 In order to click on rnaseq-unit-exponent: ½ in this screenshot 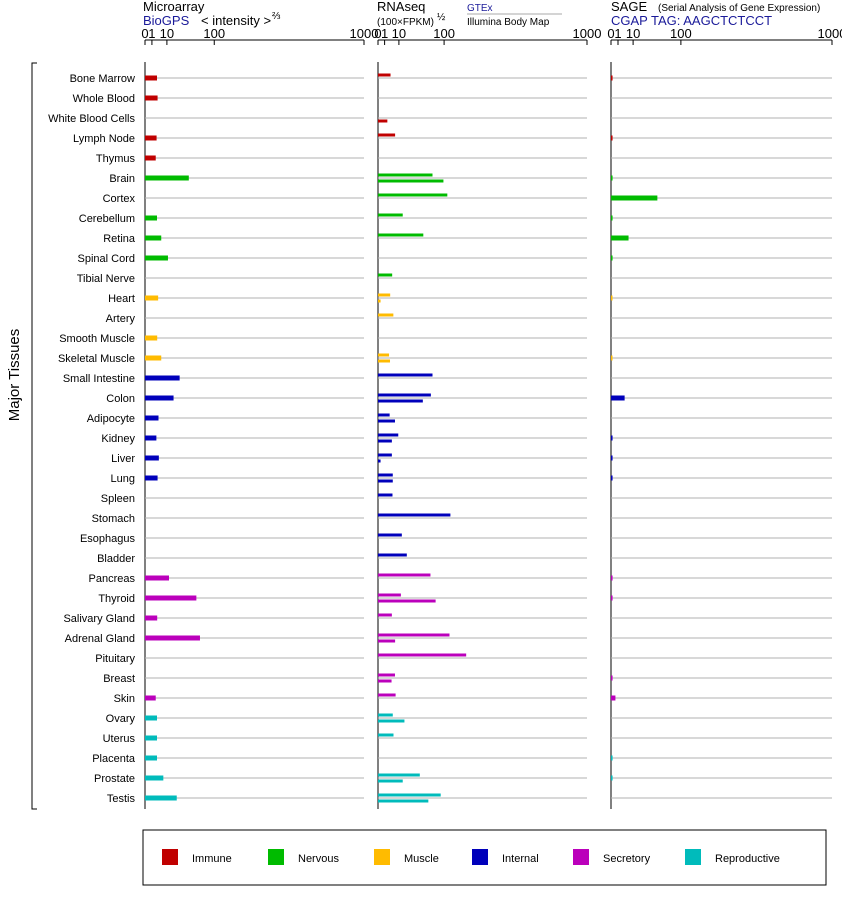, I will do `click(441, 17)`.